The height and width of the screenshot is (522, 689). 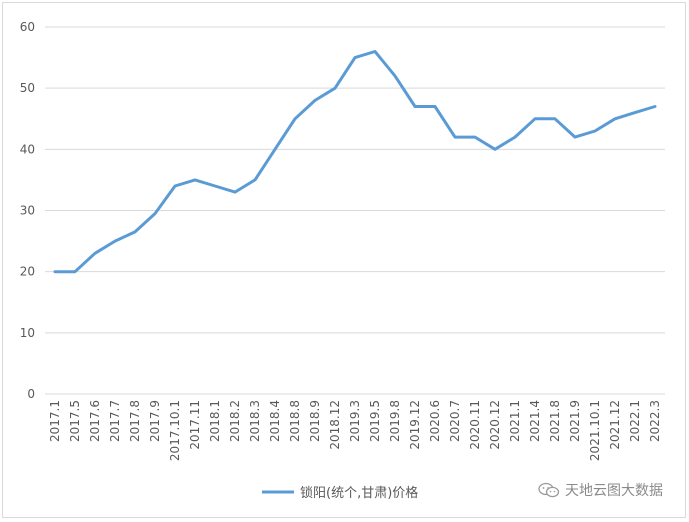 I want to click on x-tick-label: 2017.8, so click(x=135, y=421).